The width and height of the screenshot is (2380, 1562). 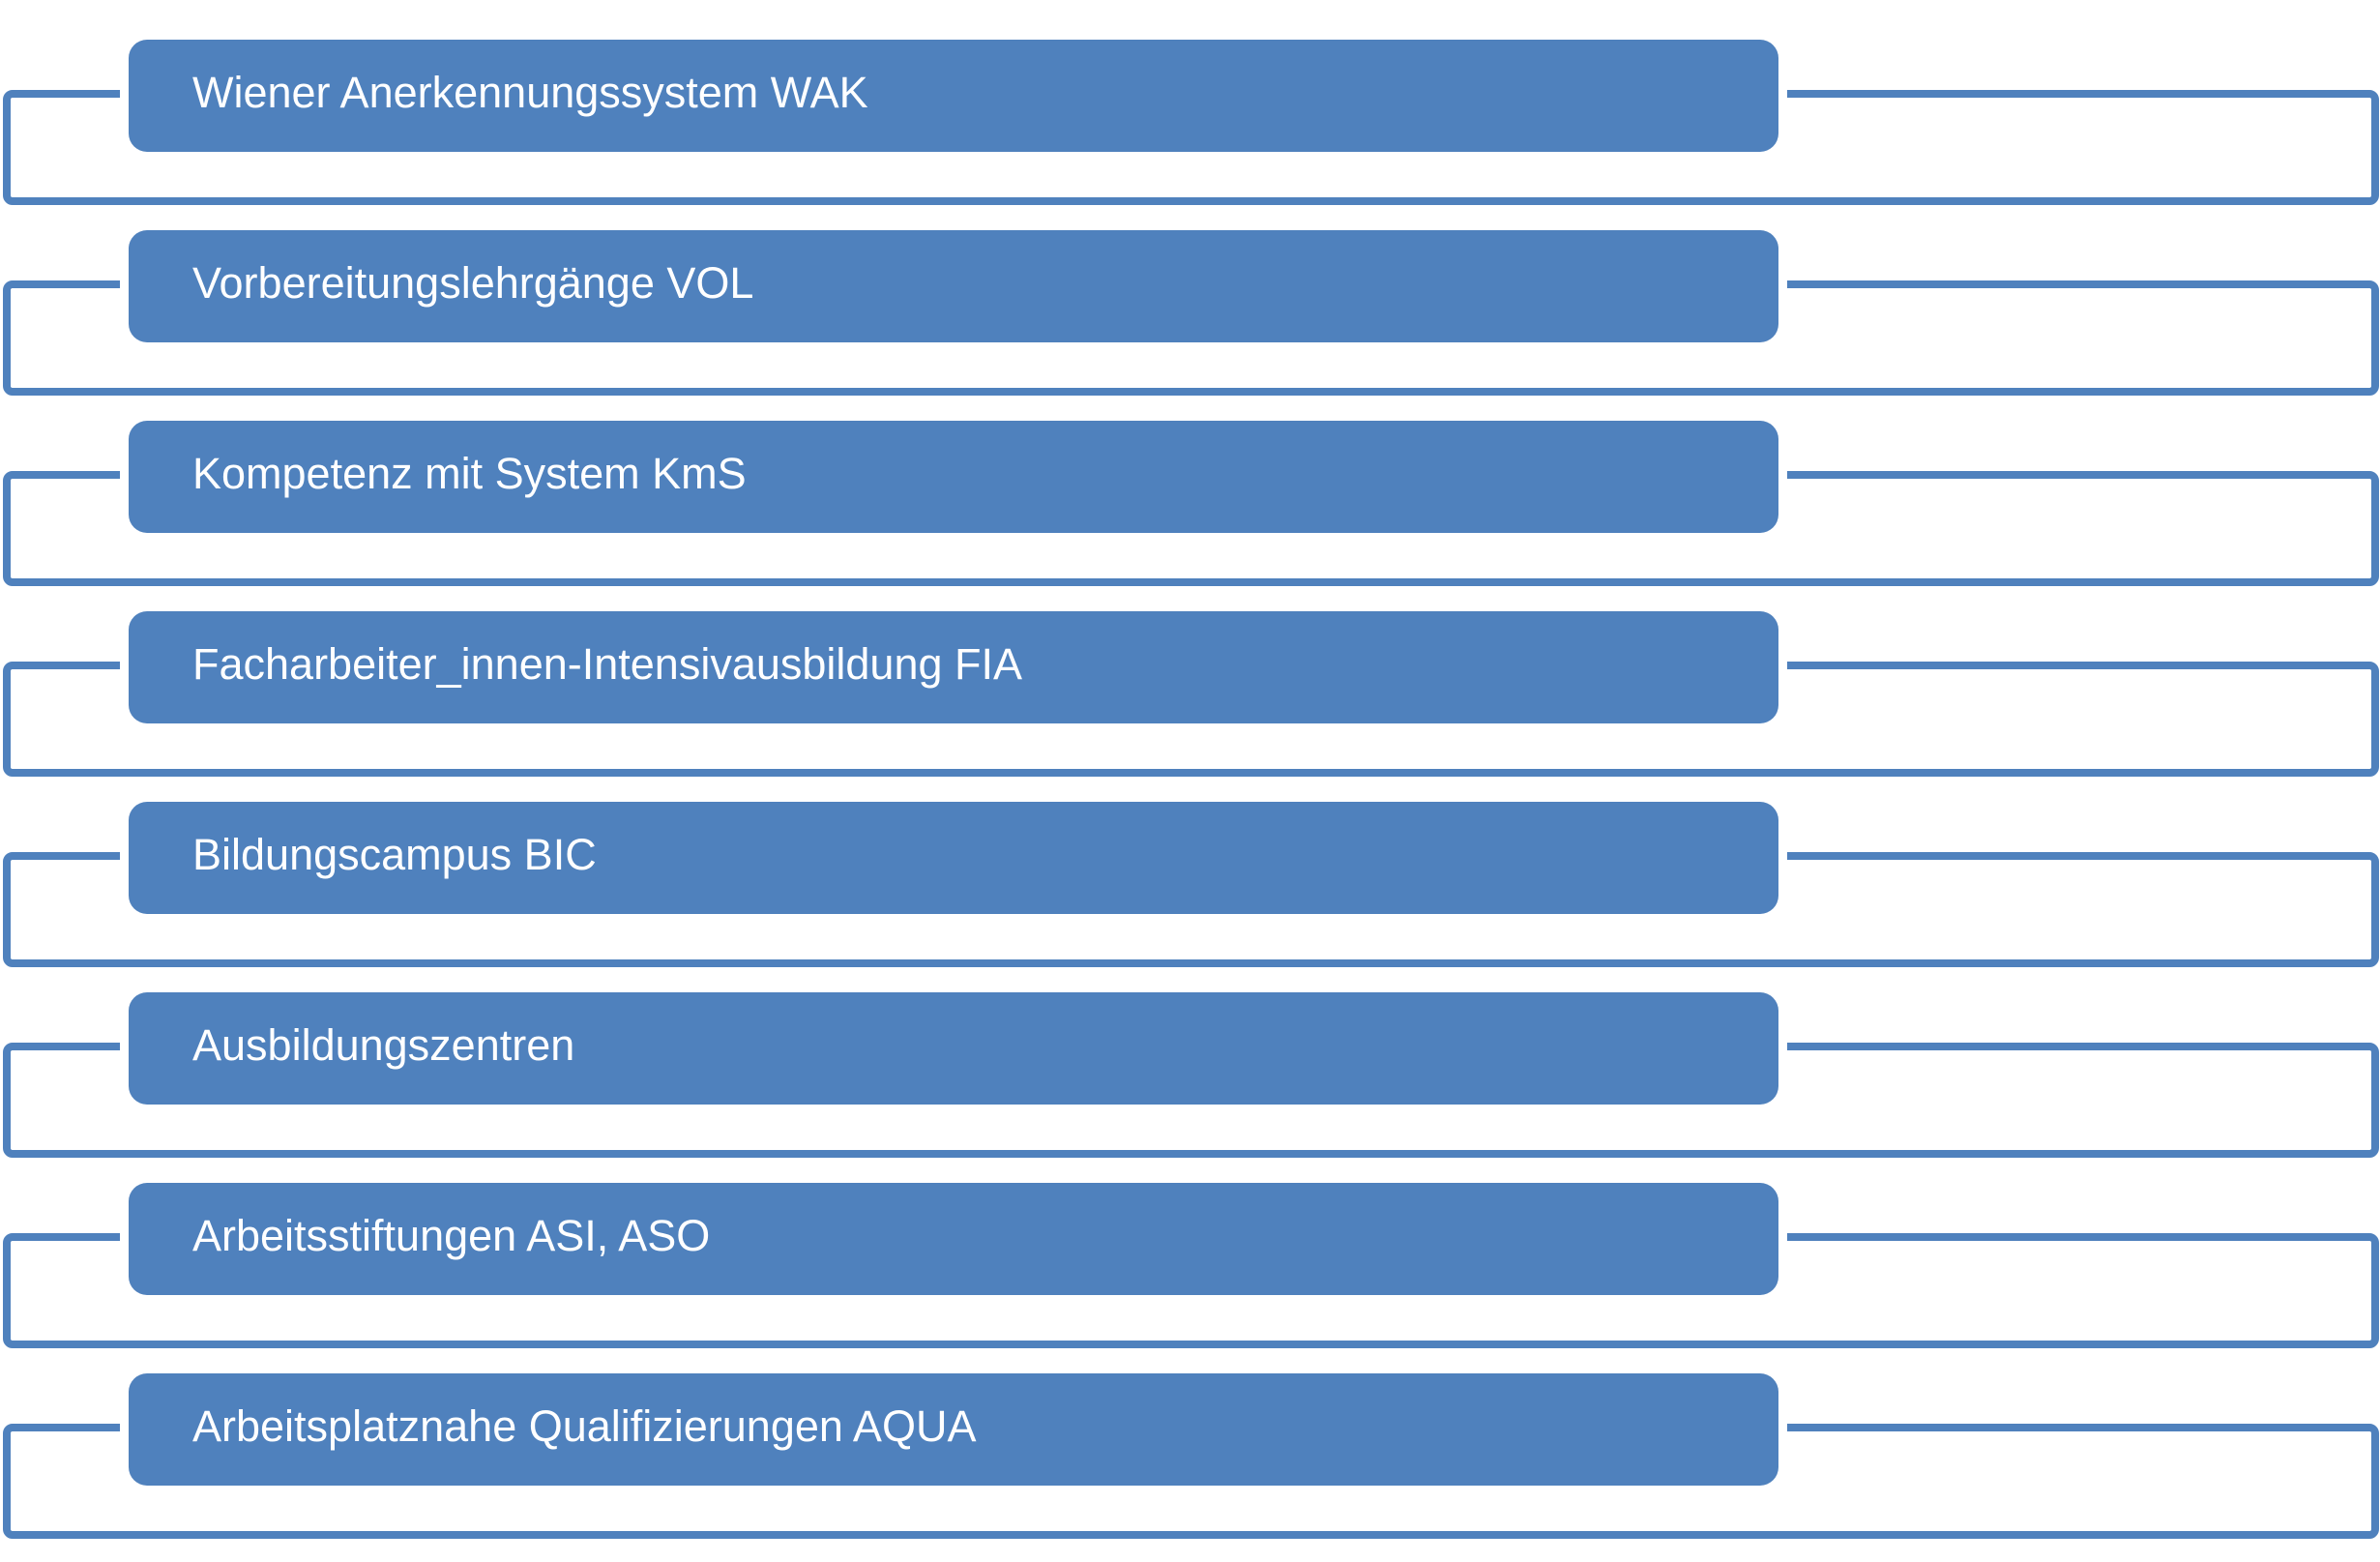 I want to click on item-pill: Arbeitsstiftungen ASI, ASO, so click(x=954, y=1239).